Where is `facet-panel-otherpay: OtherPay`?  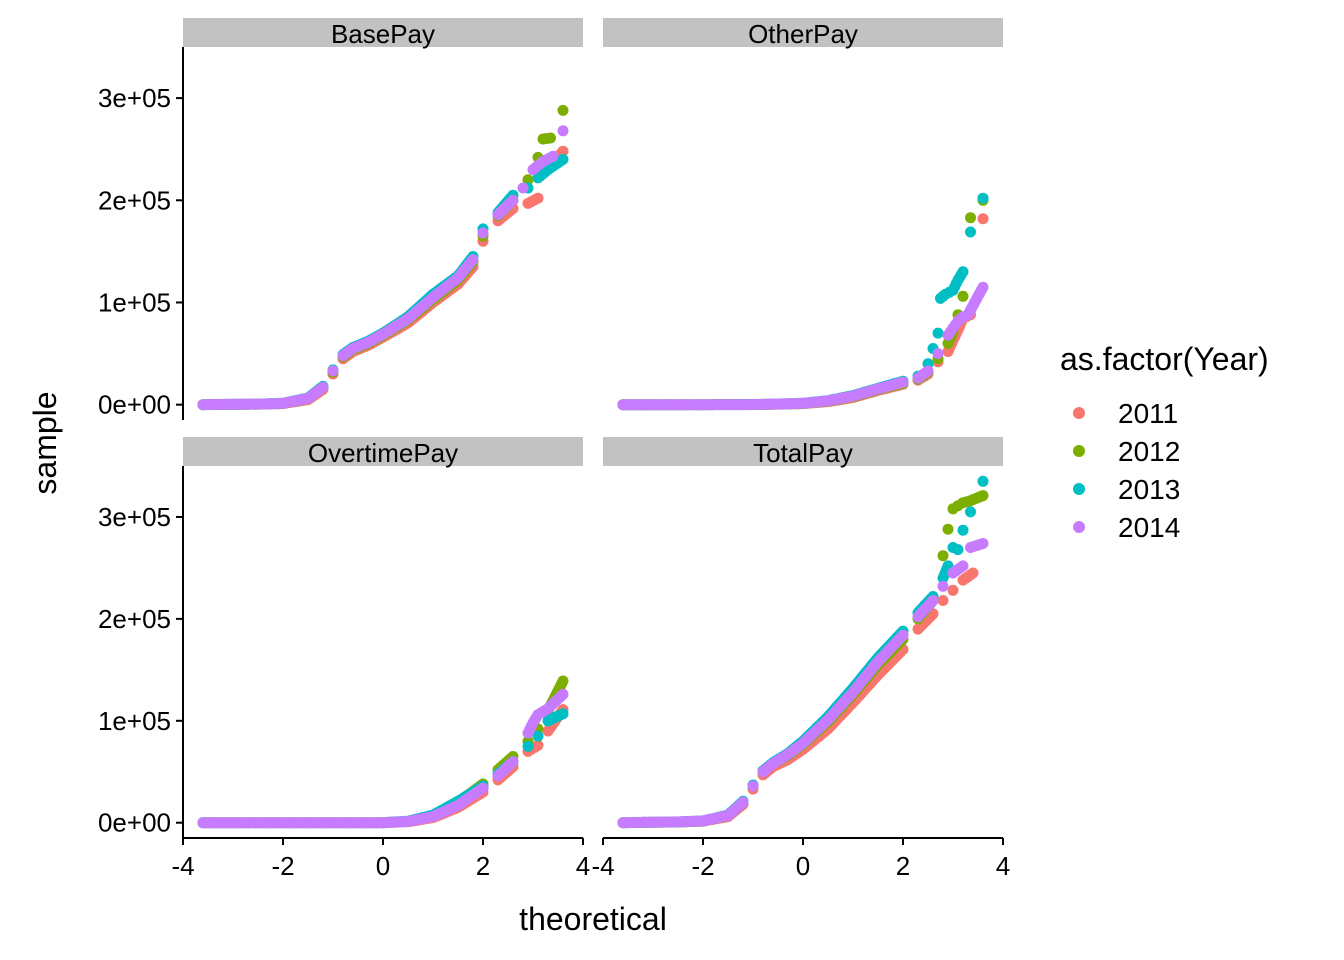
facet-panel-otherpay: OtherPay is located at coordinates (803, 214).